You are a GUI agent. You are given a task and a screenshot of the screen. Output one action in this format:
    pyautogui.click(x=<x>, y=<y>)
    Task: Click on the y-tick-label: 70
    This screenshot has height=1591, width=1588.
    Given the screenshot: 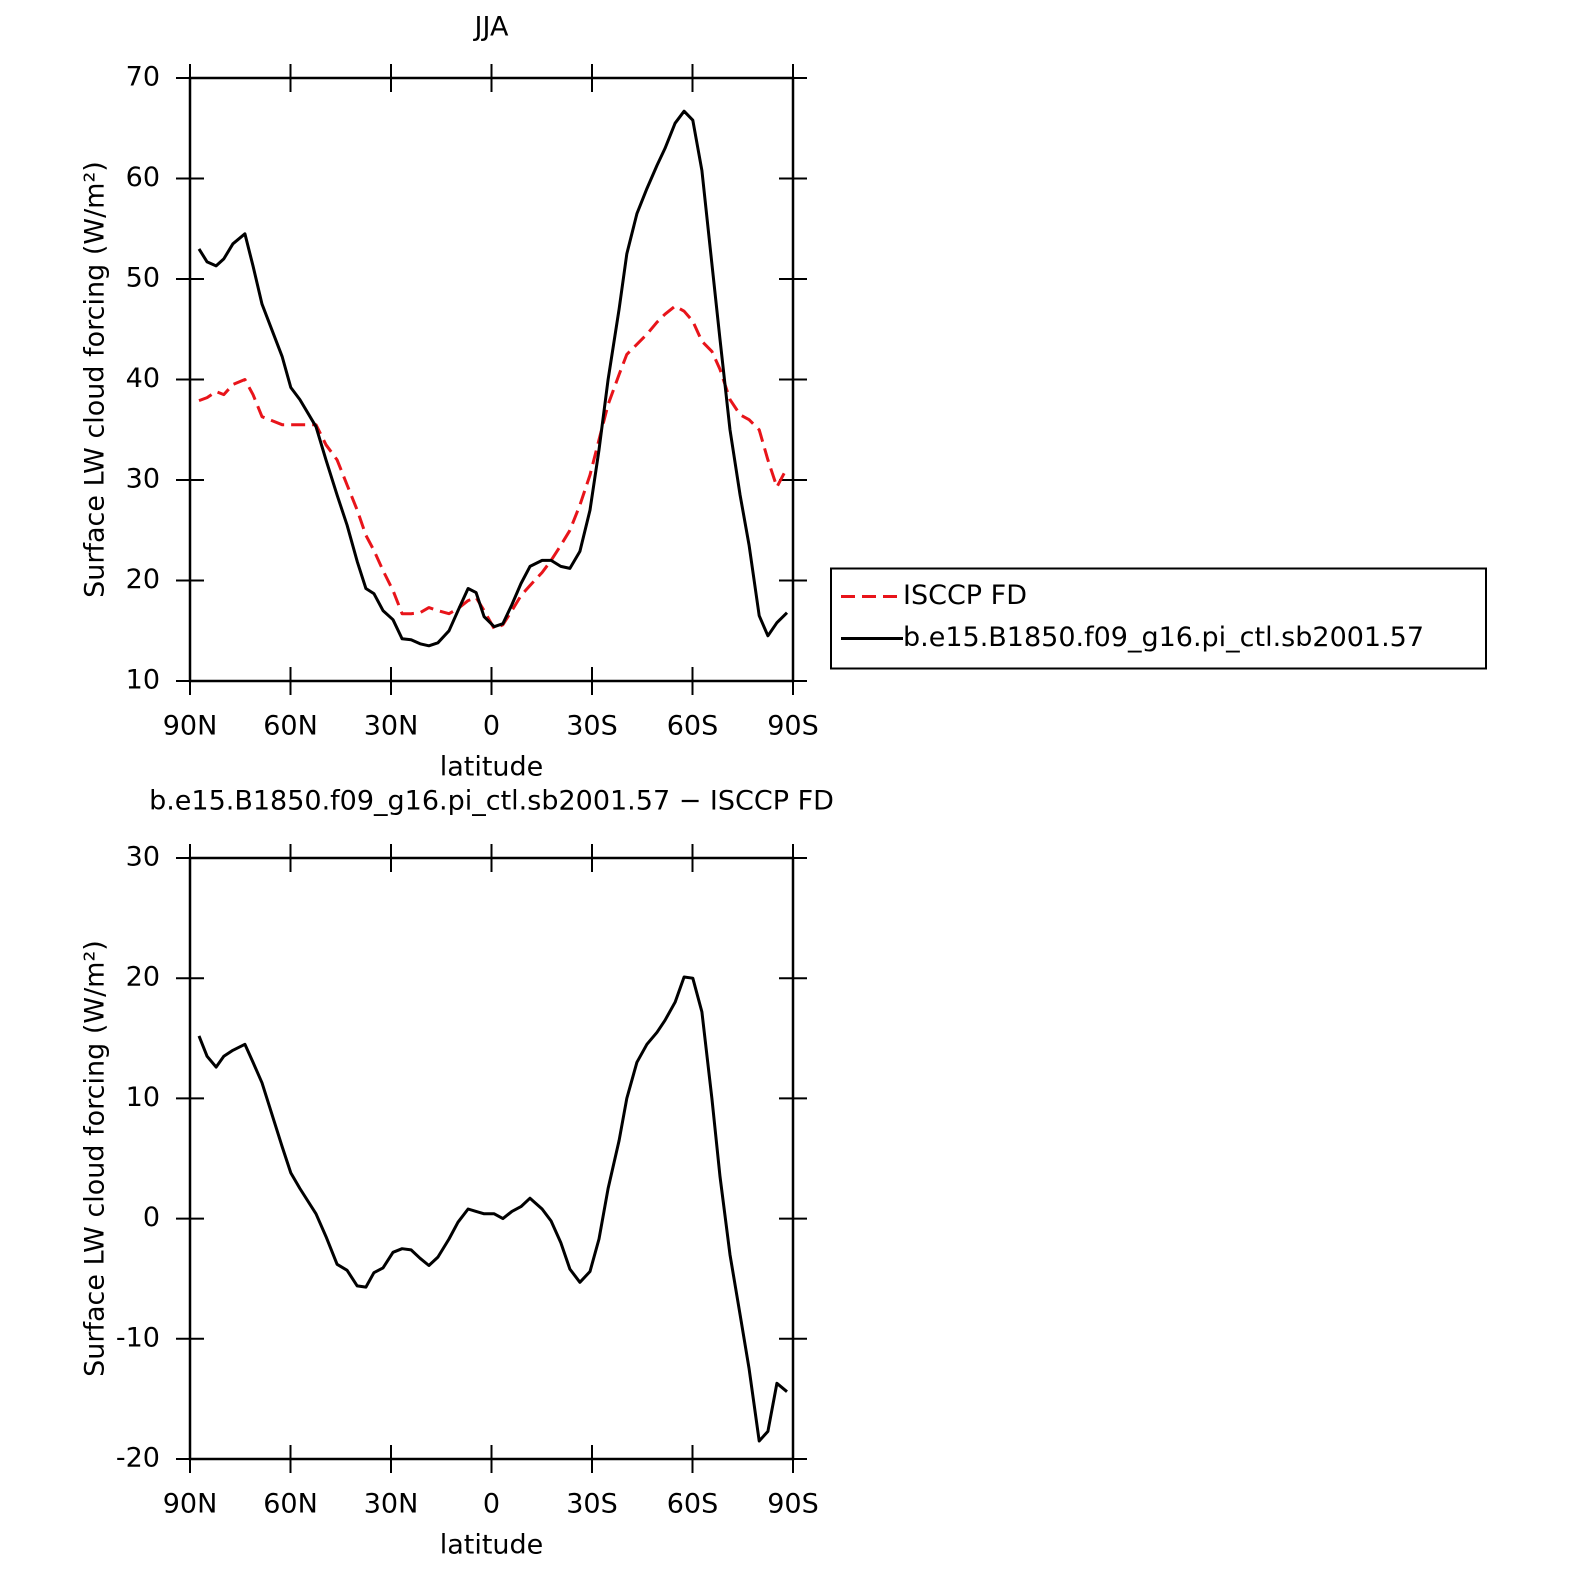 What is the action you would take?
    pyautogui.click(x=143, y=77)
    